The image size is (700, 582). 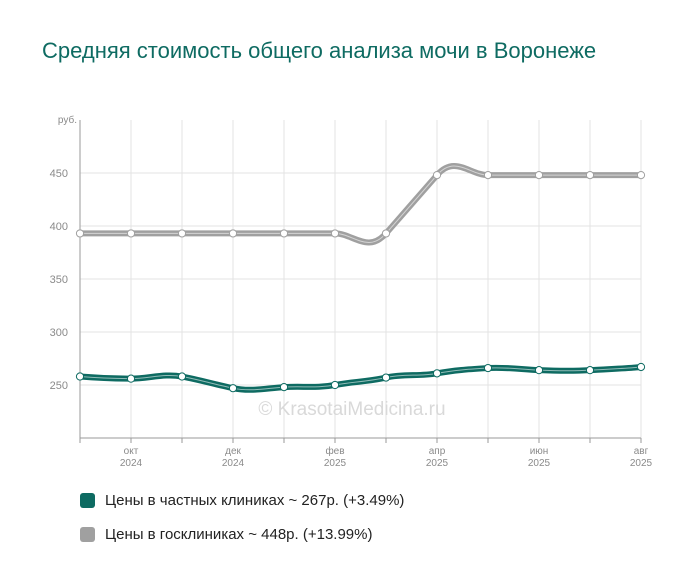 I want to click on x-tick-label-month-4: июн, so click(x=539, y=451).